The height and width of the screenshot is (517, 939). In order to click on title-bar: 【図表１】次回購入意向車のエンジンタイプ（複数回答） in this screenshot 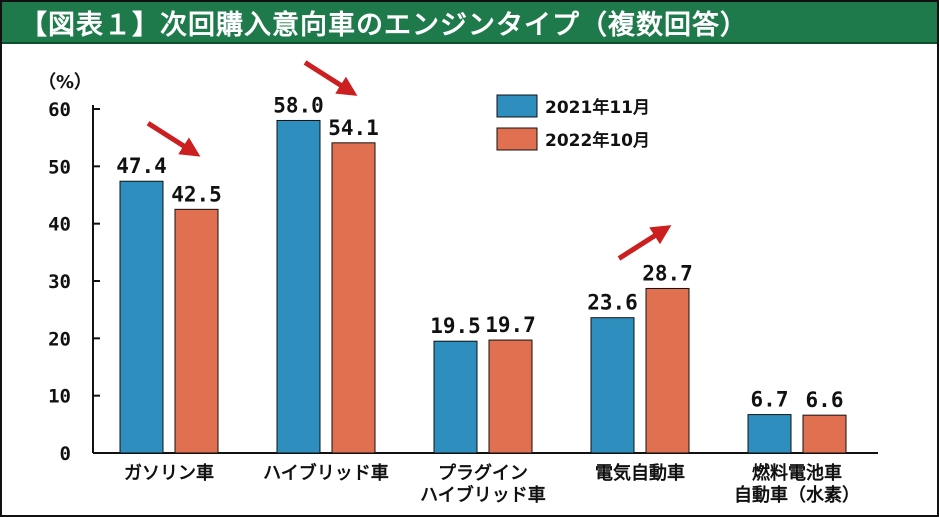, I will do `click(469, 23)`.